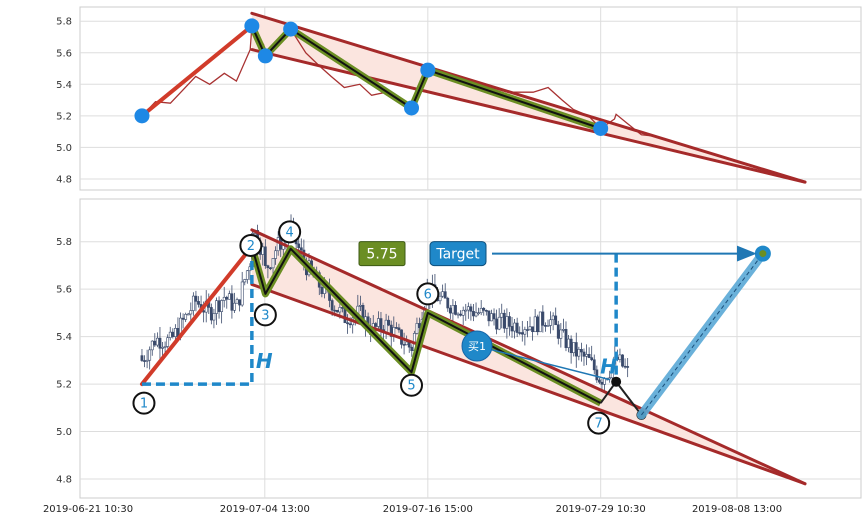 This screenshot has height=520, width=867. Describe the element at coordinates (64, 385) in the screenshot. I see `bottom-y-tick-label: 5.2` at that location.